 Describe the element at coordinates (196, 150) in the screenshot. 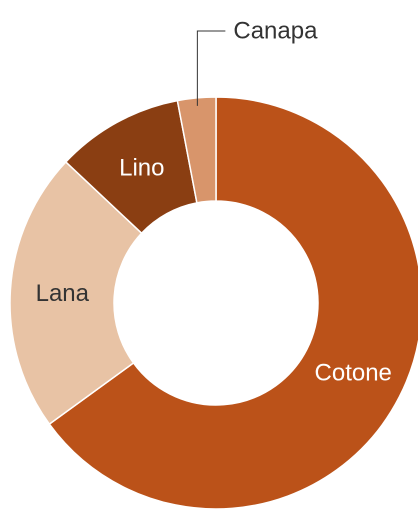

I see `slice-canapa` at that location.